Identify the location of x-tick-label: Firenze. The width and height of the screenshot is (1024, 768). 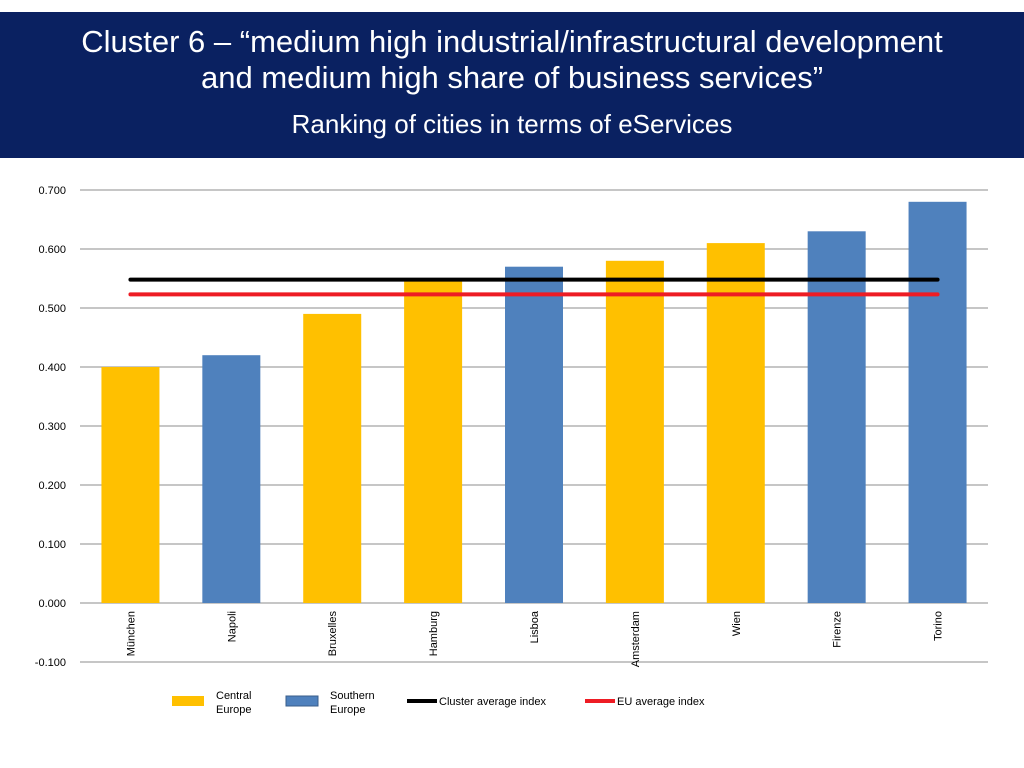
(838, 629).